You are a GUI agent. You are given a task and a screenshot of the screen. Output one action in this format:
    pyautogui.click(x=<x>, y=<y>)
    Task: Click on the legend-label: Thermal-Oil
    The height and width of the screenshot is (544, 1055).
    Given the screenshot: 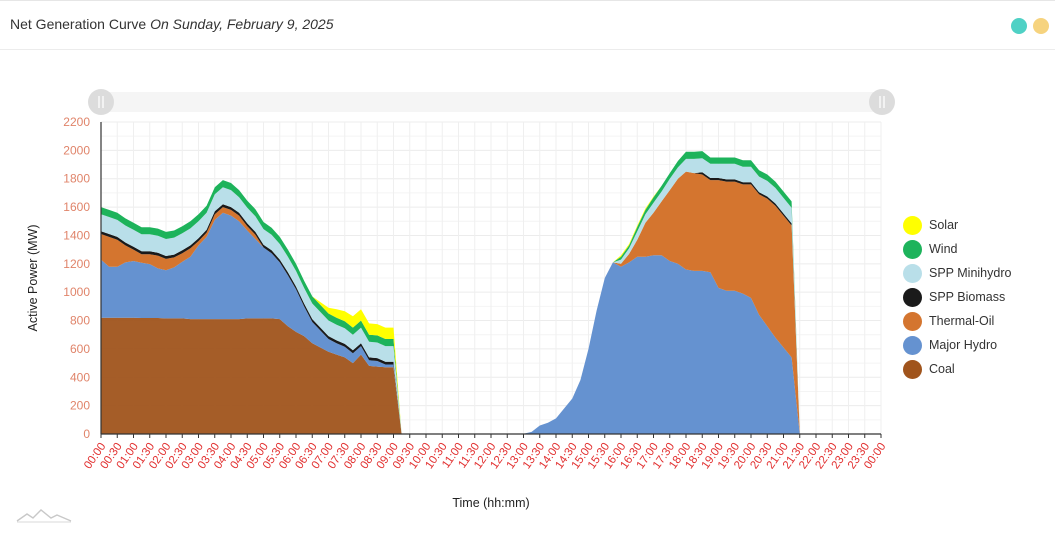 What is the action you would take?
    pyautogui.click(x=962, y=321)
    